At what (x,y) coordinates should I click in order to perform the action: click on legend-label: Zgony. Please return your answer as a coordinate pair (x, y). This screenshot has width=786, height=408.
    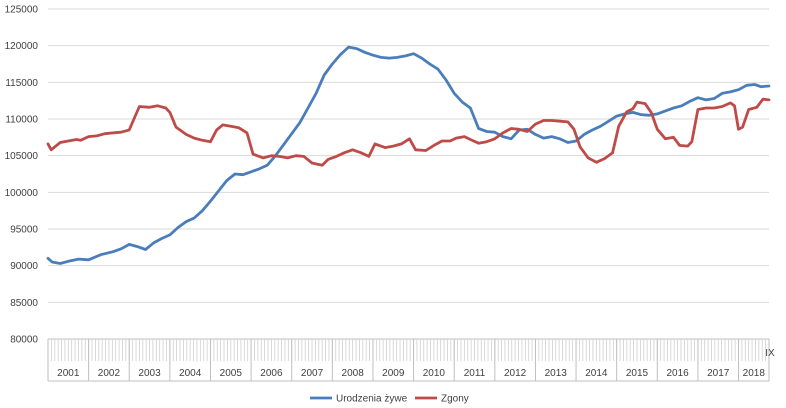
    Looking at the image, I should click on (455, 399).